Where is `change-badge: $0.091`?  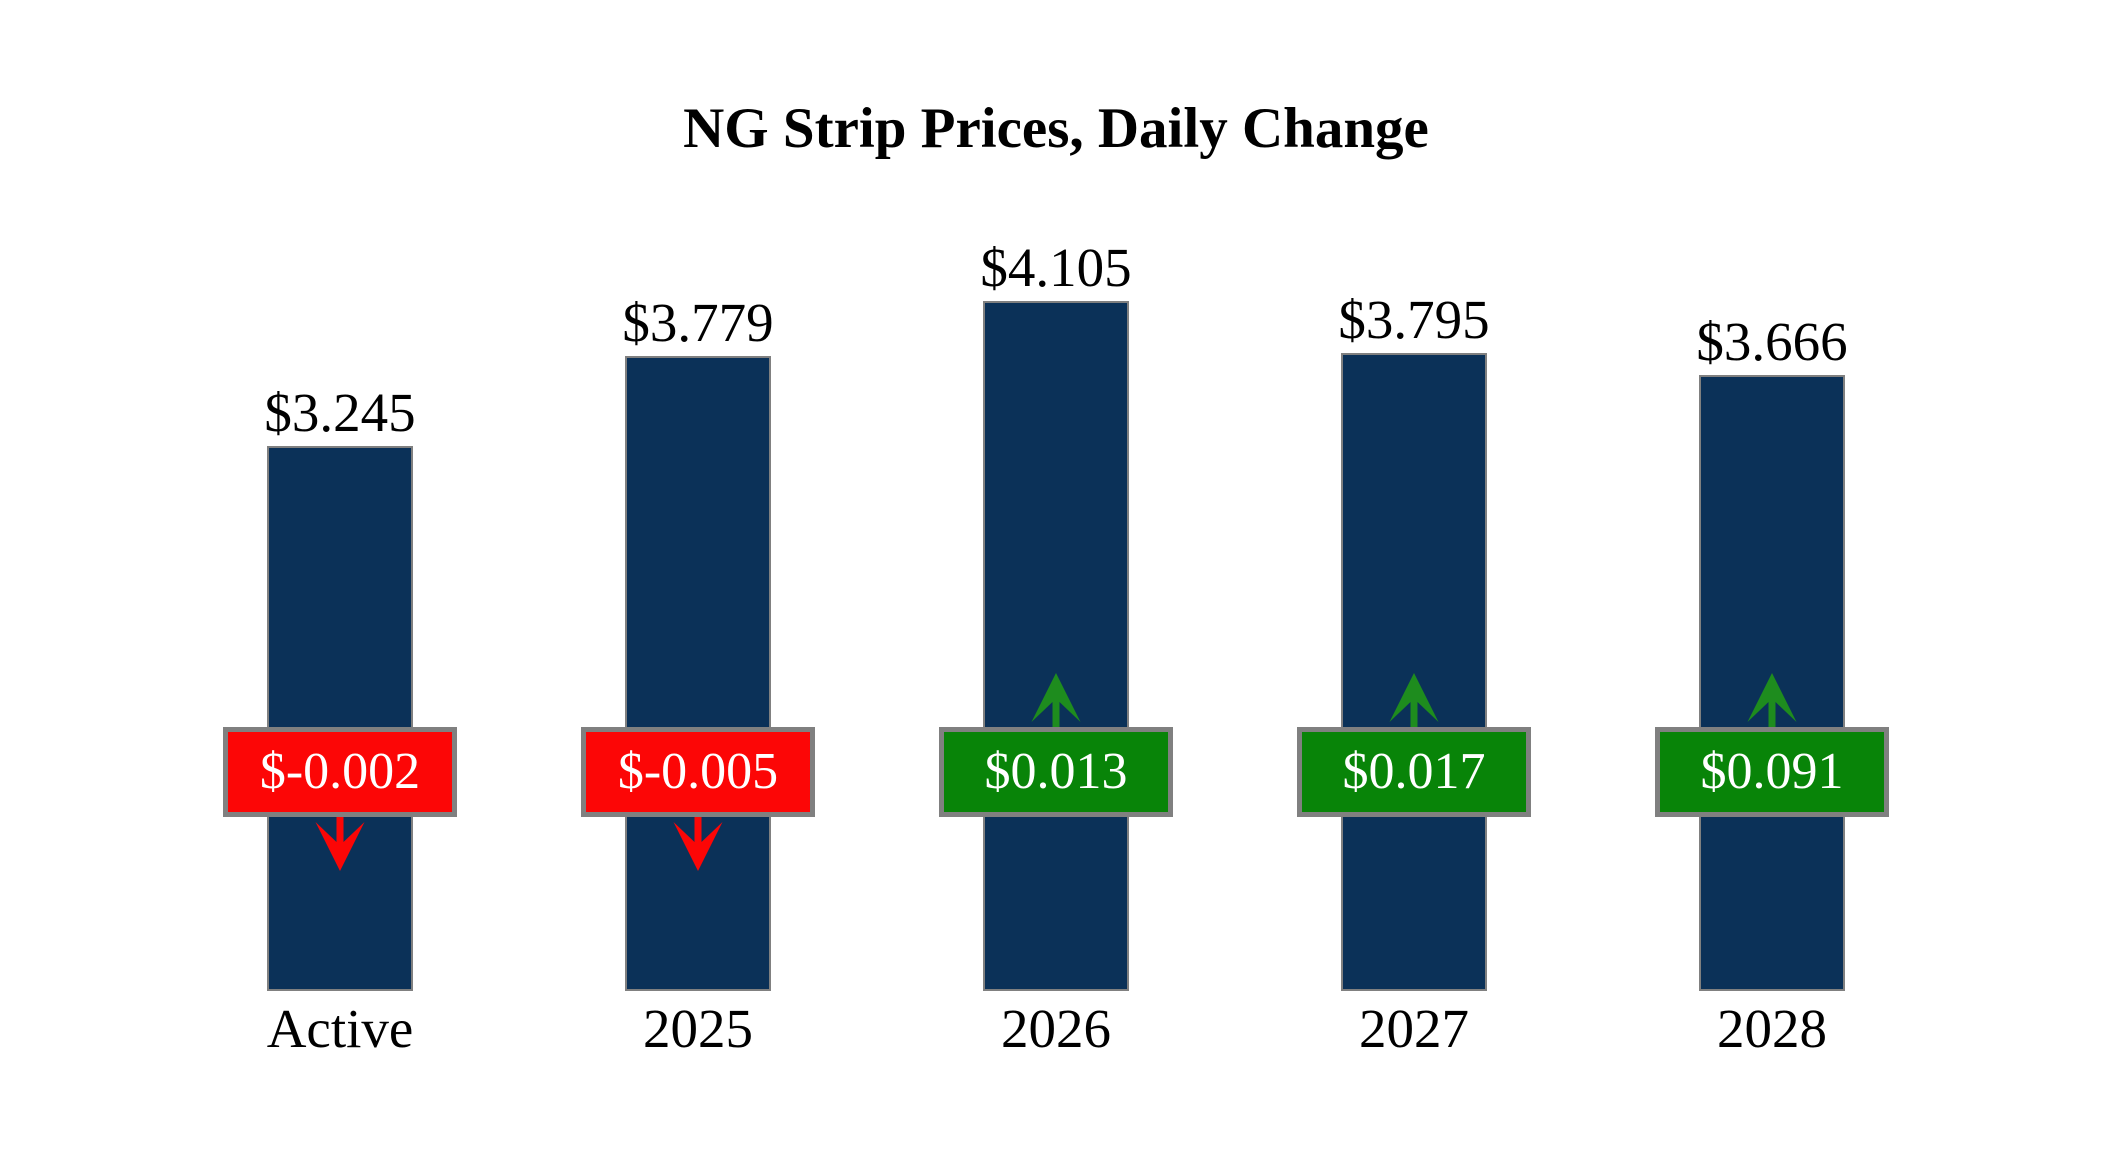
change-badge: $0.091 is located at coordinates (1772, 772).